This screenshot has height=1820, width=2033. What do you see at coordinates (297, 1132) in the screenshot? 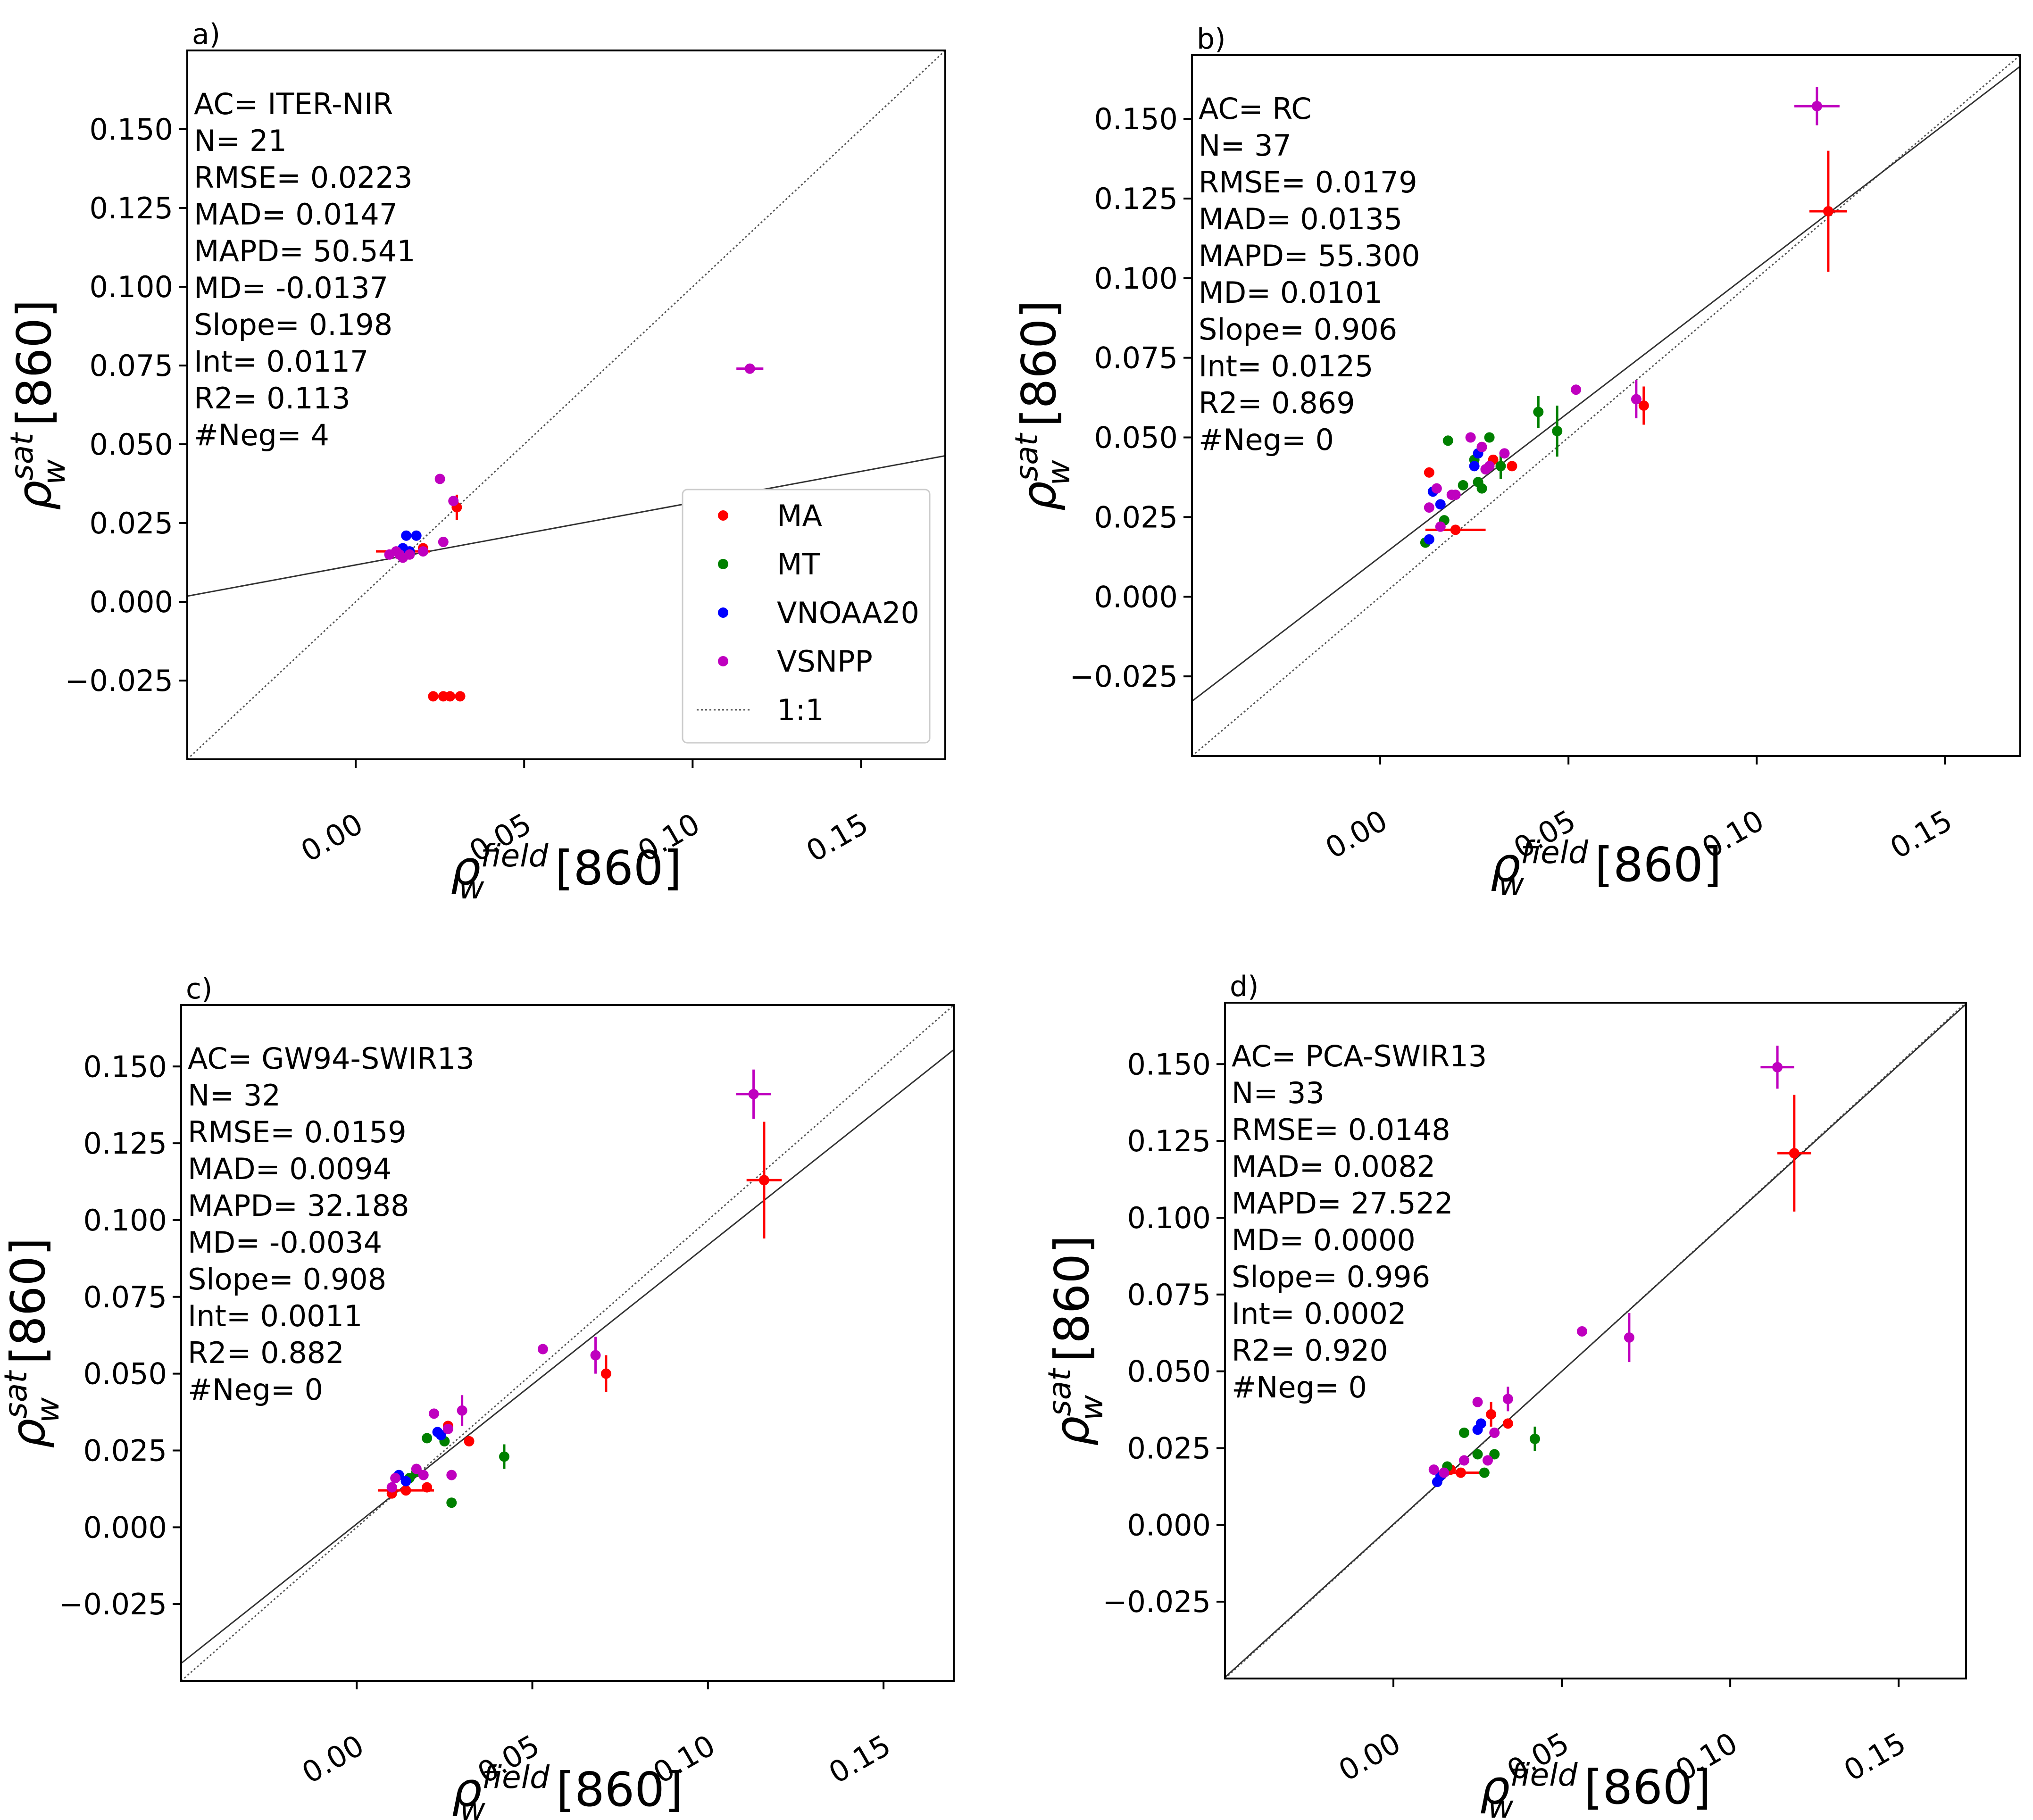
I see `stats-line: RMSE= 0.0159` at bounding box center [297, 1132].